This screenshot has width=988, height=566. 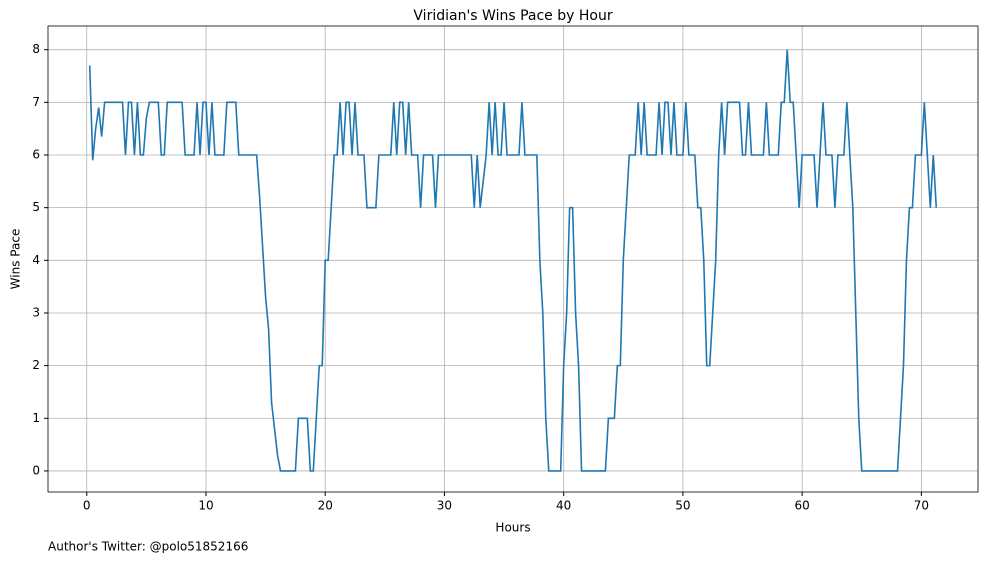 I want to click on x-tick-label: 50, so click(x=682, y=506).